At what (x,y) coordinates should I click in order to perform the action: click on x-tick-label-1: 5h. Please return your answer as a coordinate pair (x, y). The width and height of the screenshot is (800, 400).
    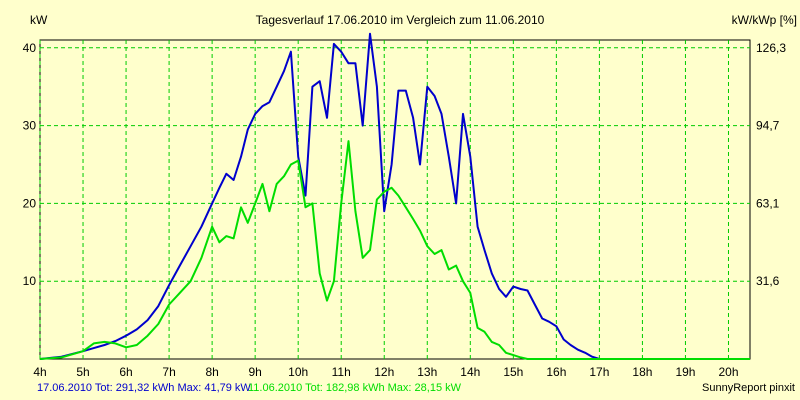
    Looking at the image, I should click on (82, 372).